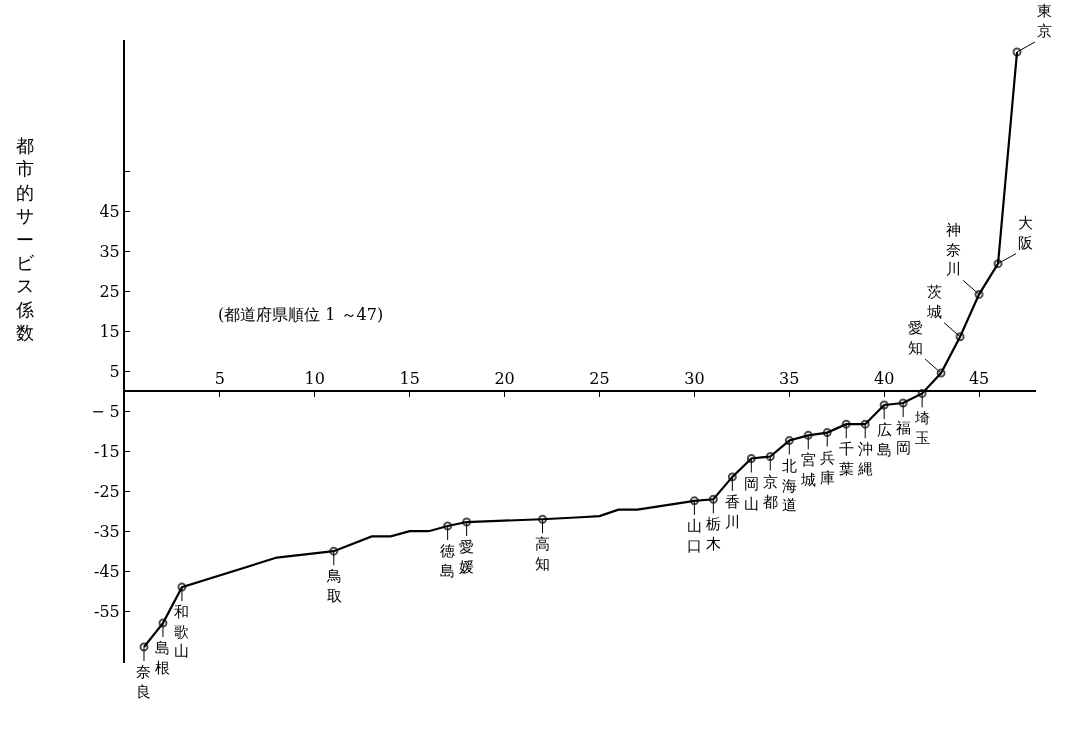 Image resolution: width=1066 pixels, height=733 pixels. Describe the element at coordinates (301, 314) in the screenshot. I see `annotation: (都道府県順位 1 ～47)` at that location.